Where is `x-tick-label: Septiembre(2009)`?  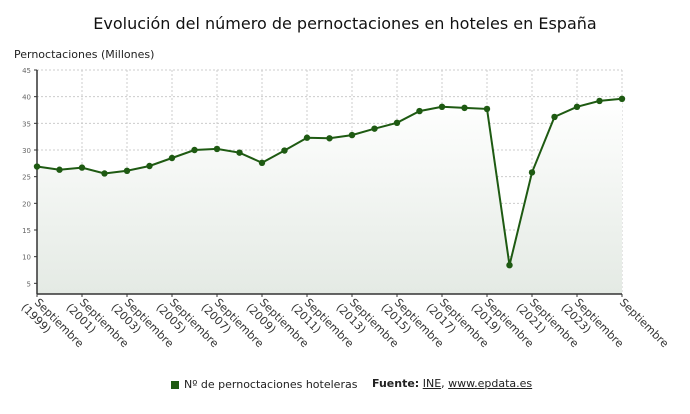 x-tick-label: Septiembre(2009) is located at coordinates (277, 323).